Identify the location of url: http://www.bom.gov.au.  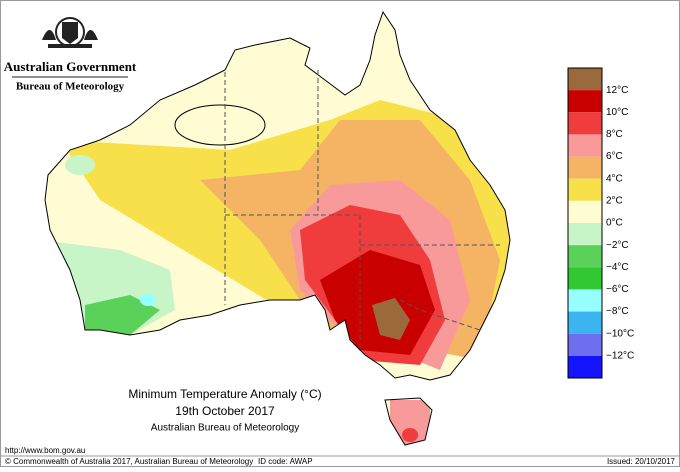
(45, 450).